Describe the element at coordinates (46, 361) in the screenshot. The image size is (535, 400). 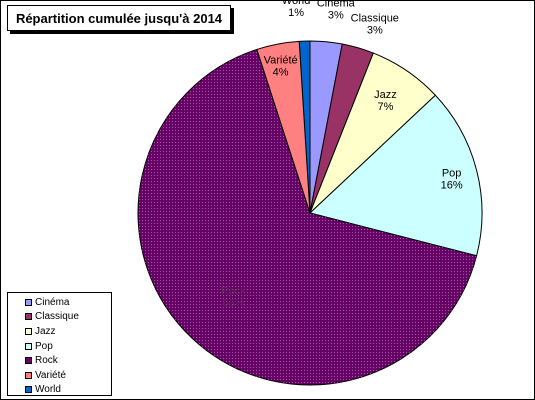
I see `legend-label-rock: Rock` at that location.